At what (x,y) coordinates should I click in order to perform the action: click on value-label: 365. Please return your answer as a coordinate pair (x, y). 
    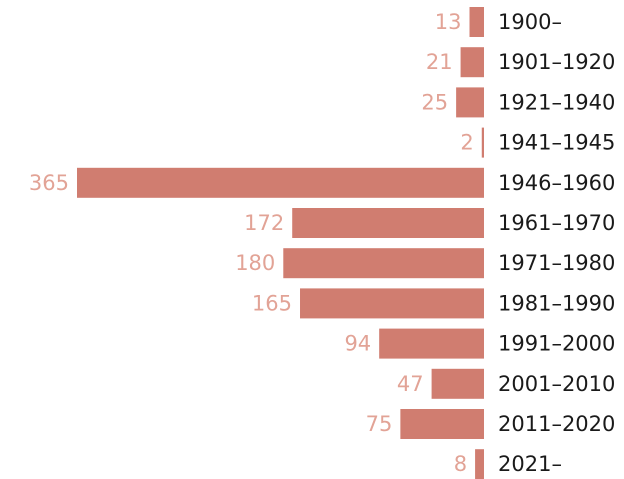
    Looking at the image, I should click on (49, 183).